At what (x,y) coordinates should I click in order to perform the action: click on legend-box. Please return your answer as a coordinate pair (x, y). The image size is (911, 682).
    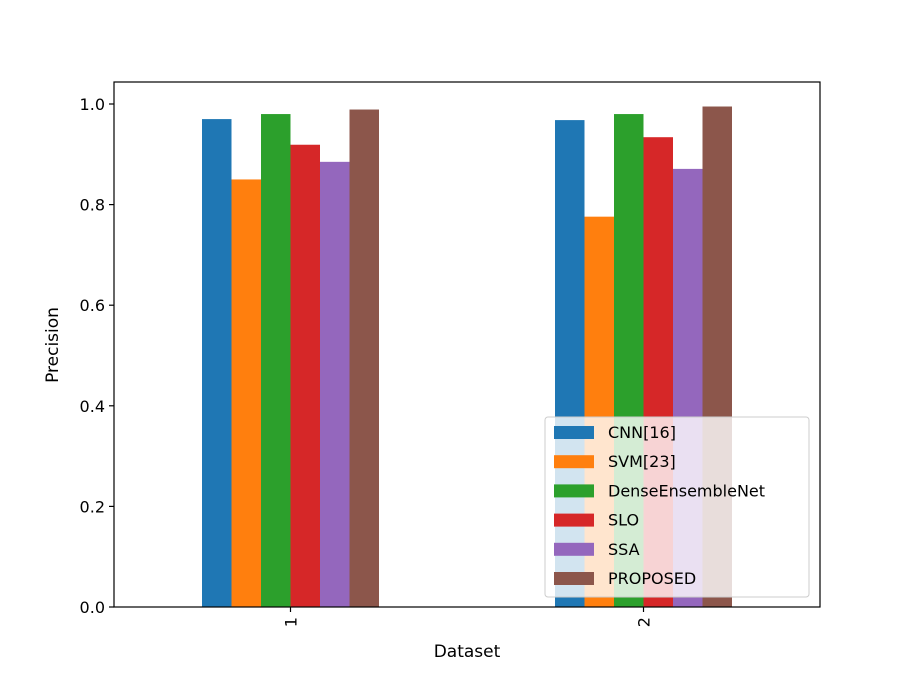
    Looking at the image, I should click on (677, 507).